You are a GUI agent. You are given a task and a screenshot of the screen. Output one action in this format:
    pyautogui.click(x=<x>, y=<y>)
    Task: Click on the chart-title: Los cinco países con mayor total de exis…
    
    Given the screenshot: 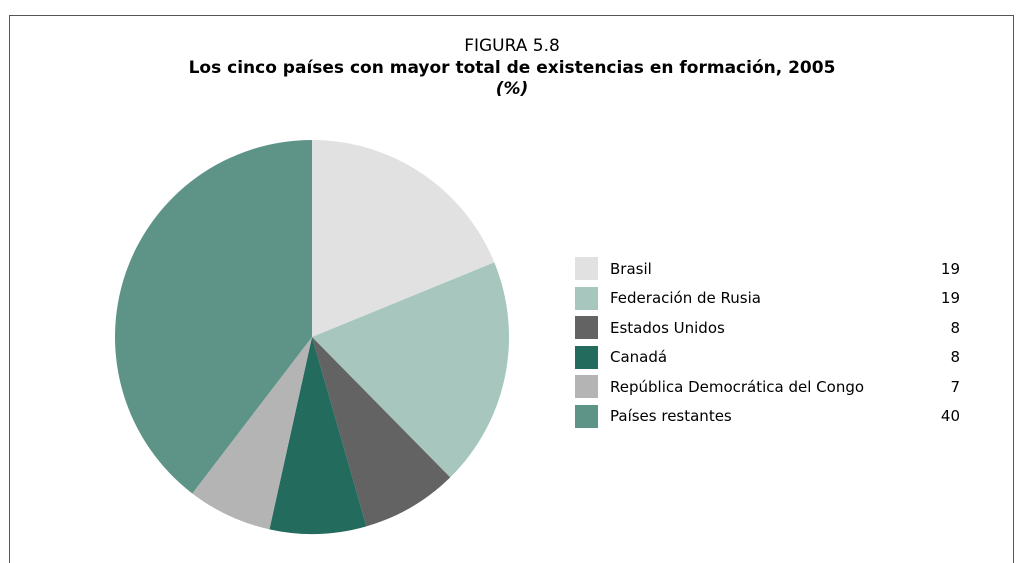 What is the action you would take?
    pyautogui.click(x=512, y=68)
    